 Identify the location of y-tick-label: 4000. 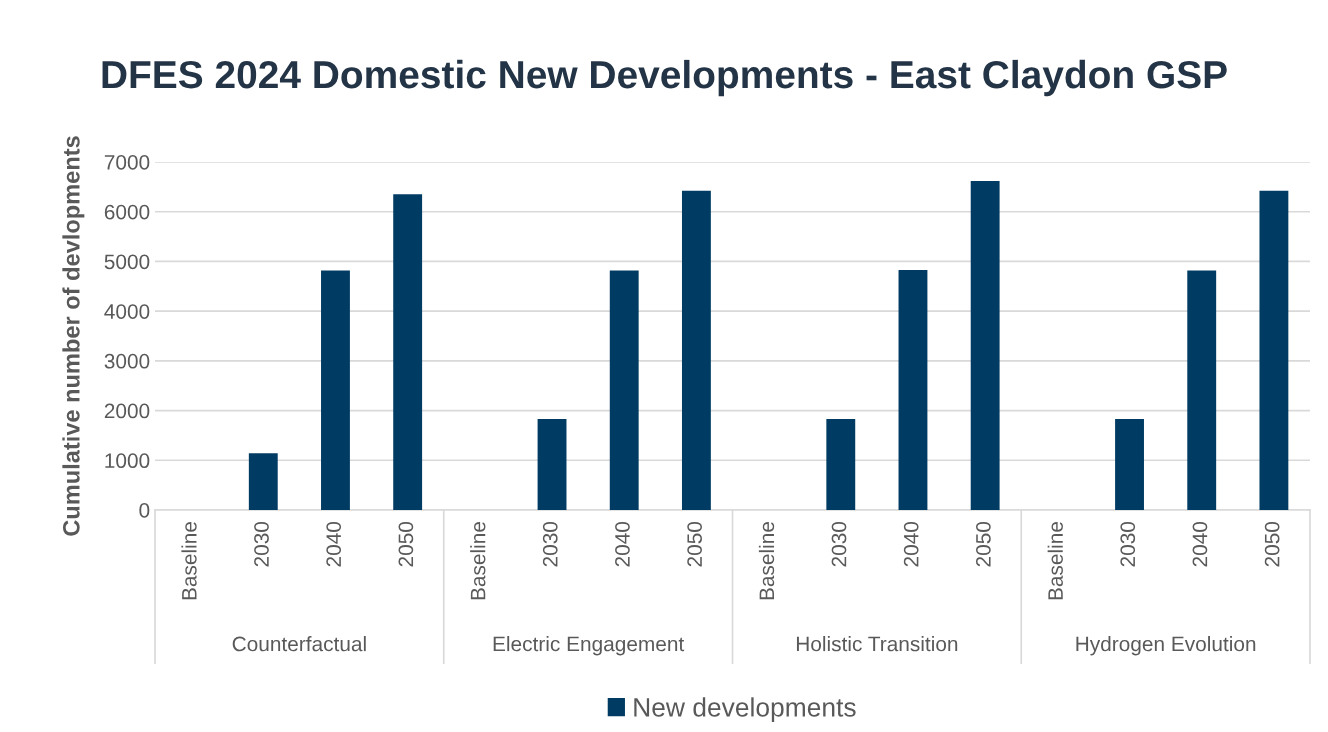
(127, 311).